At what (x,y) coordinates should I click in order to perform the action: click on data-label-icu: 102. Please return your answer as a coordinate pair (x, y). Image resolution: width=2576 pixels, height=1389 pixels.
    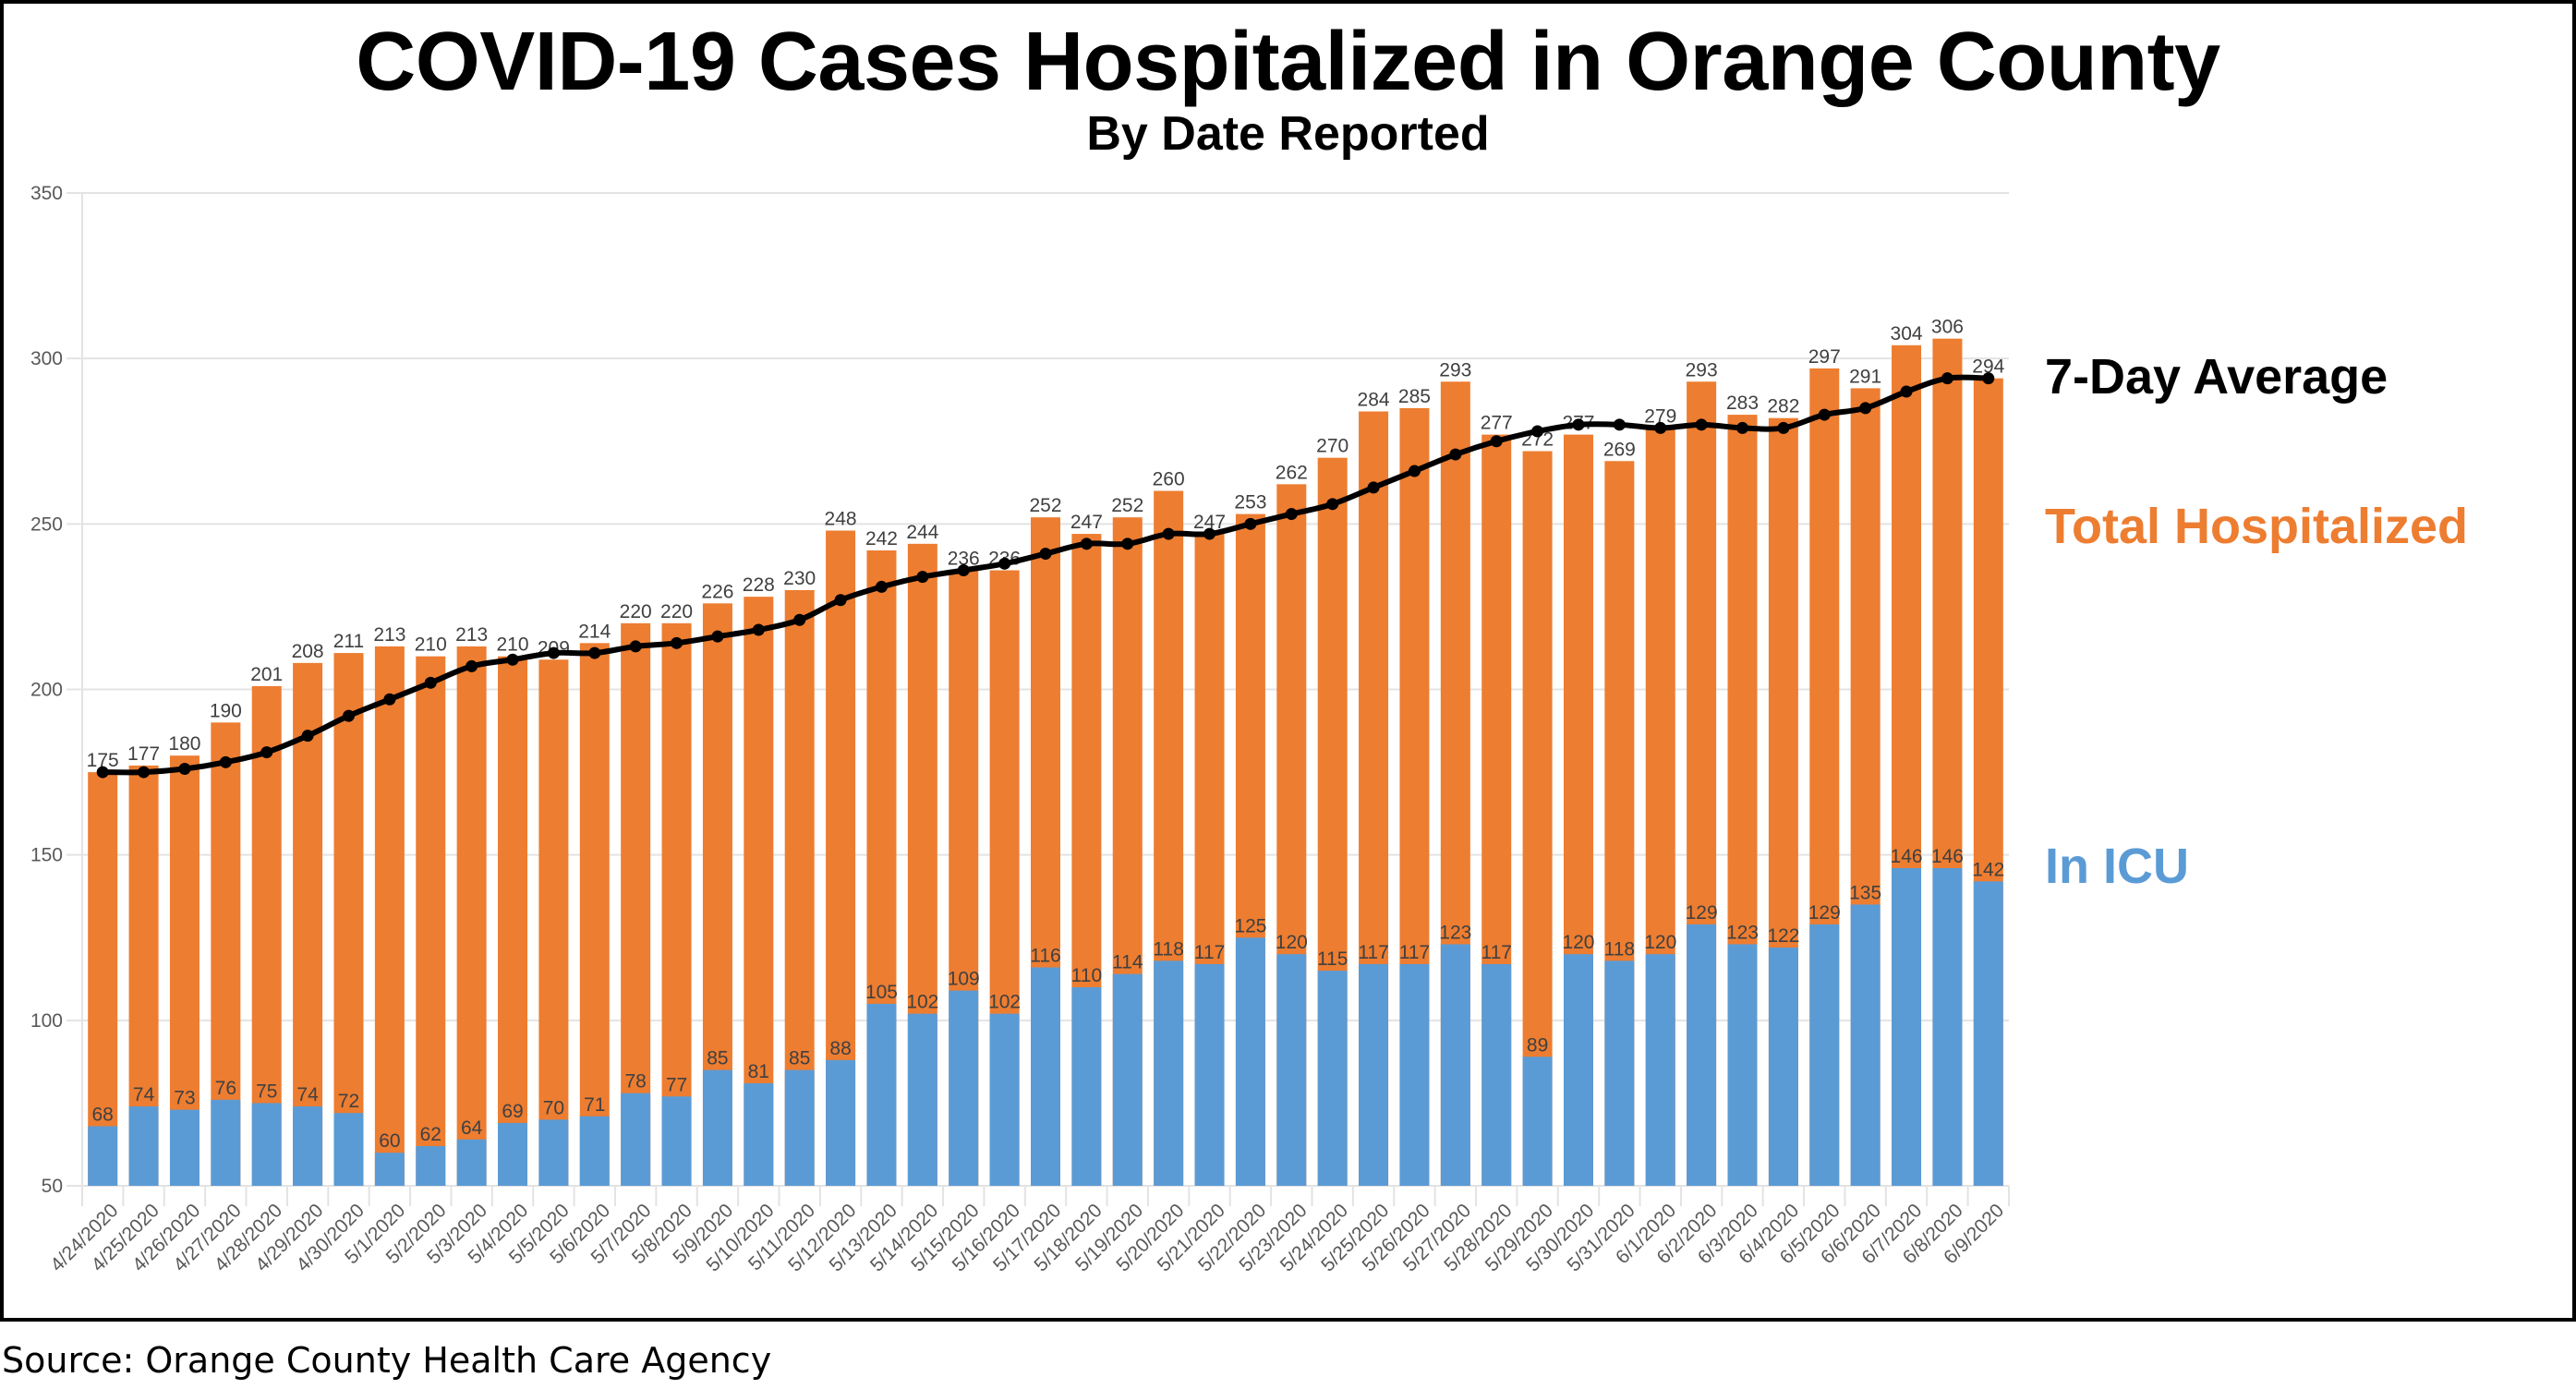
    Looking at the image, I should click on (922, 1002).